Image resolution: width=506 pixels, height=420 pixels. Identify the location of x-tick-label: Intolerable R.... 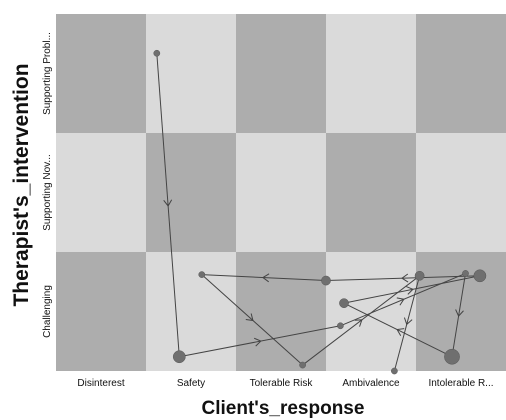
(460, 383).